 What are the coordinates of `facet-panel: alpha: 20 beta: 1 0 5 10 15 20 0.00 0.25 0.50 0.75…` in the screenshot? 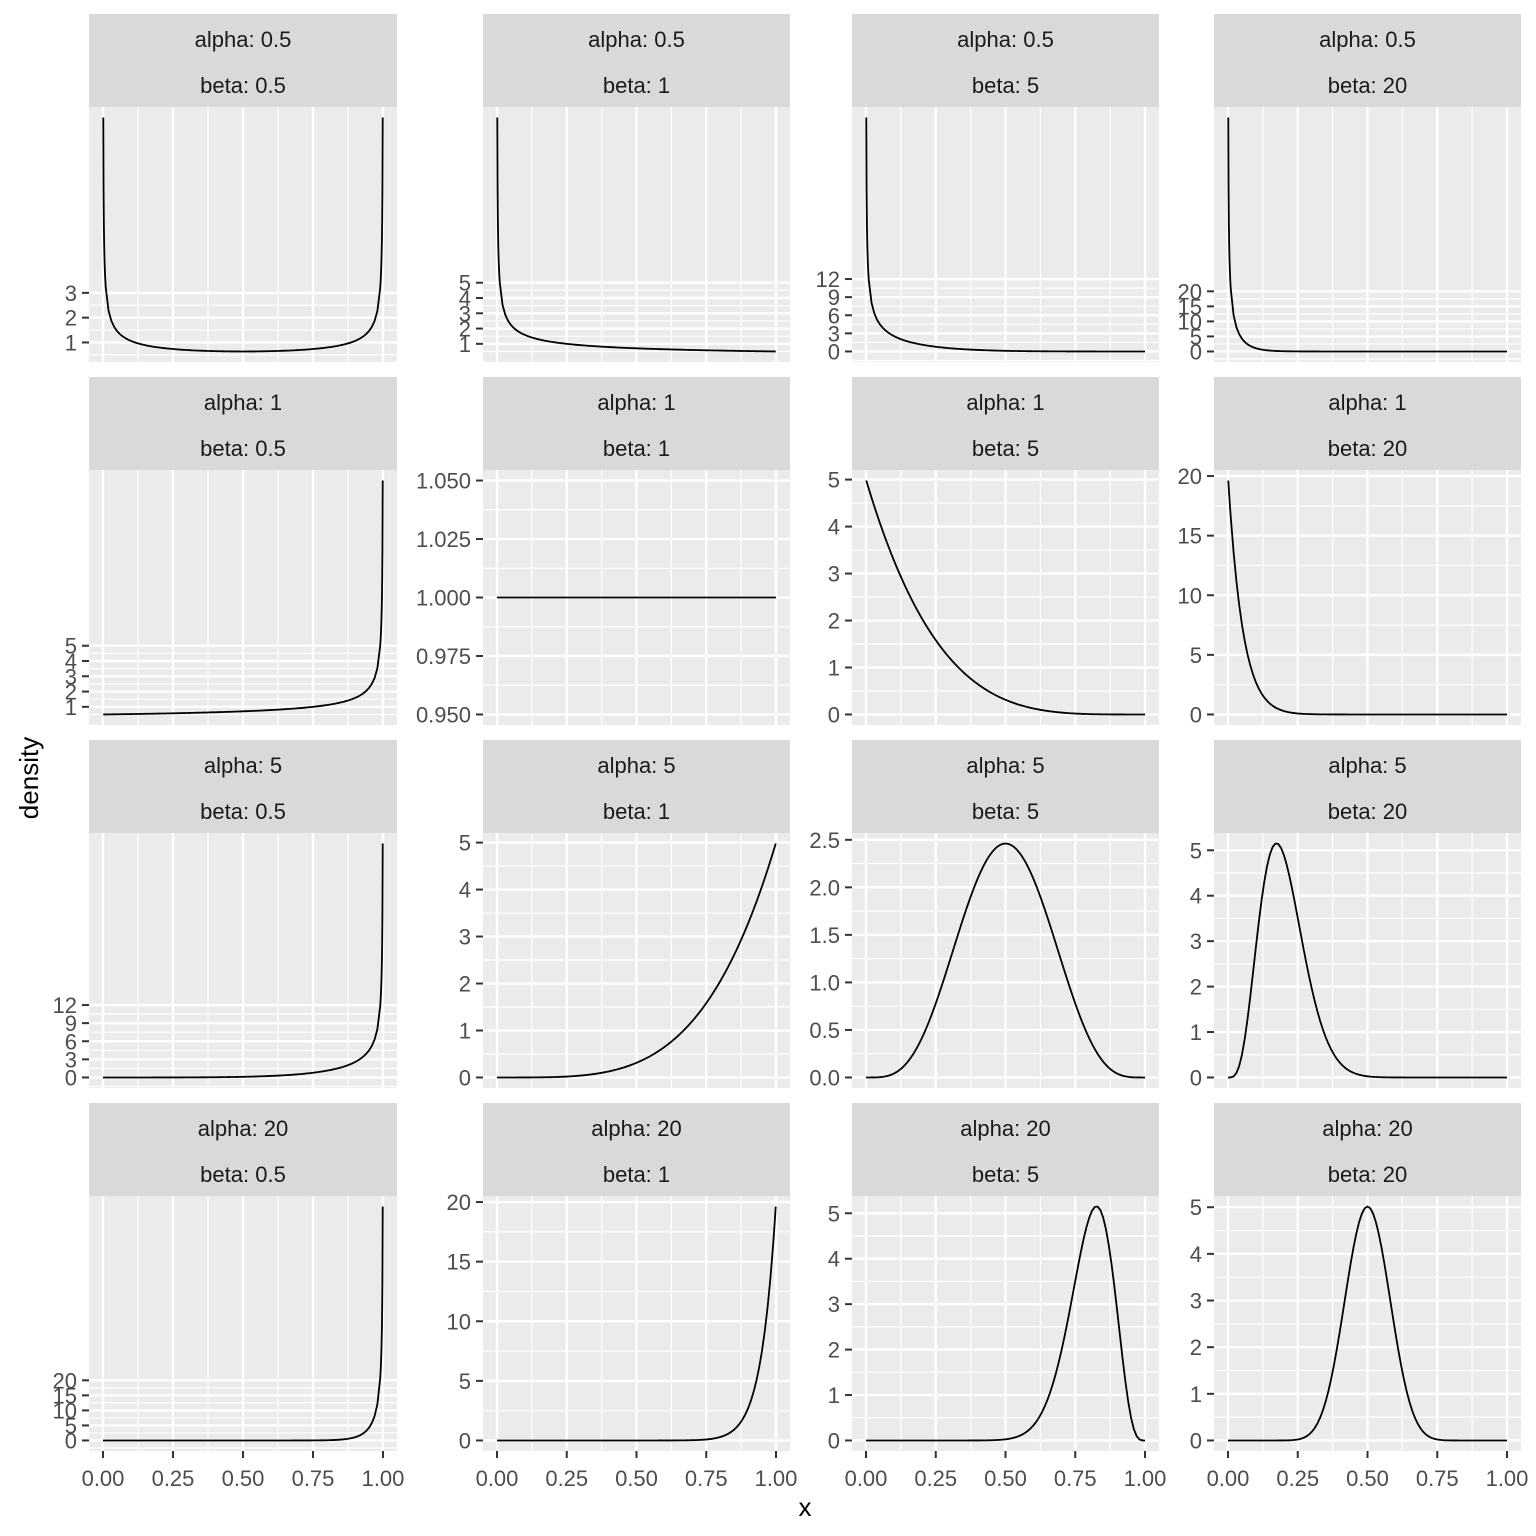 It's located at (622, 1297).